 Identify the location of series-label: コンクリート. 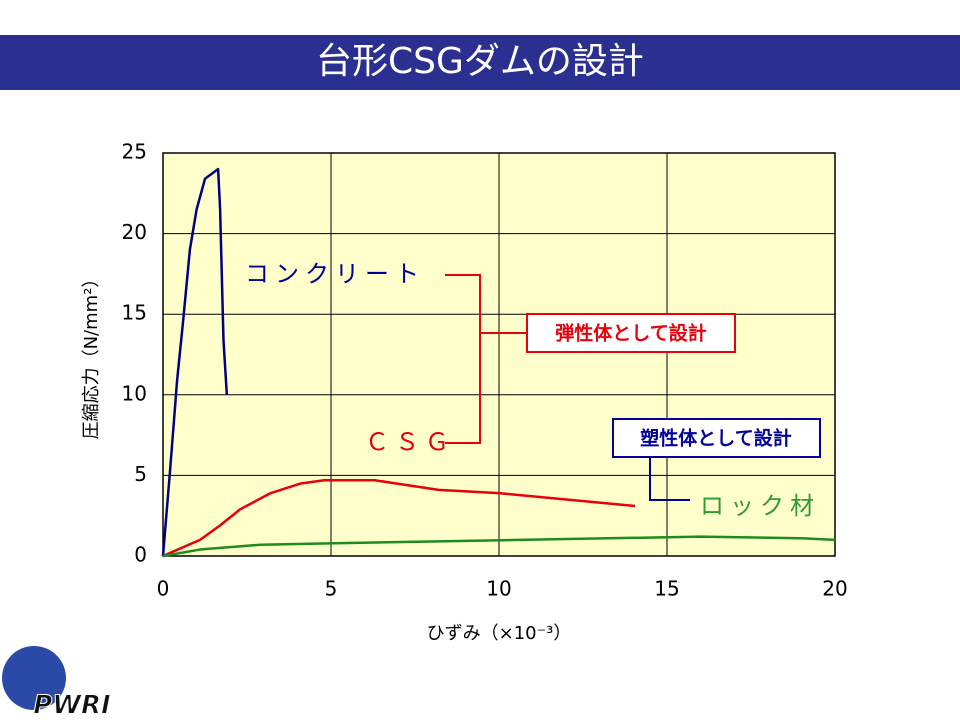
(335, 274).